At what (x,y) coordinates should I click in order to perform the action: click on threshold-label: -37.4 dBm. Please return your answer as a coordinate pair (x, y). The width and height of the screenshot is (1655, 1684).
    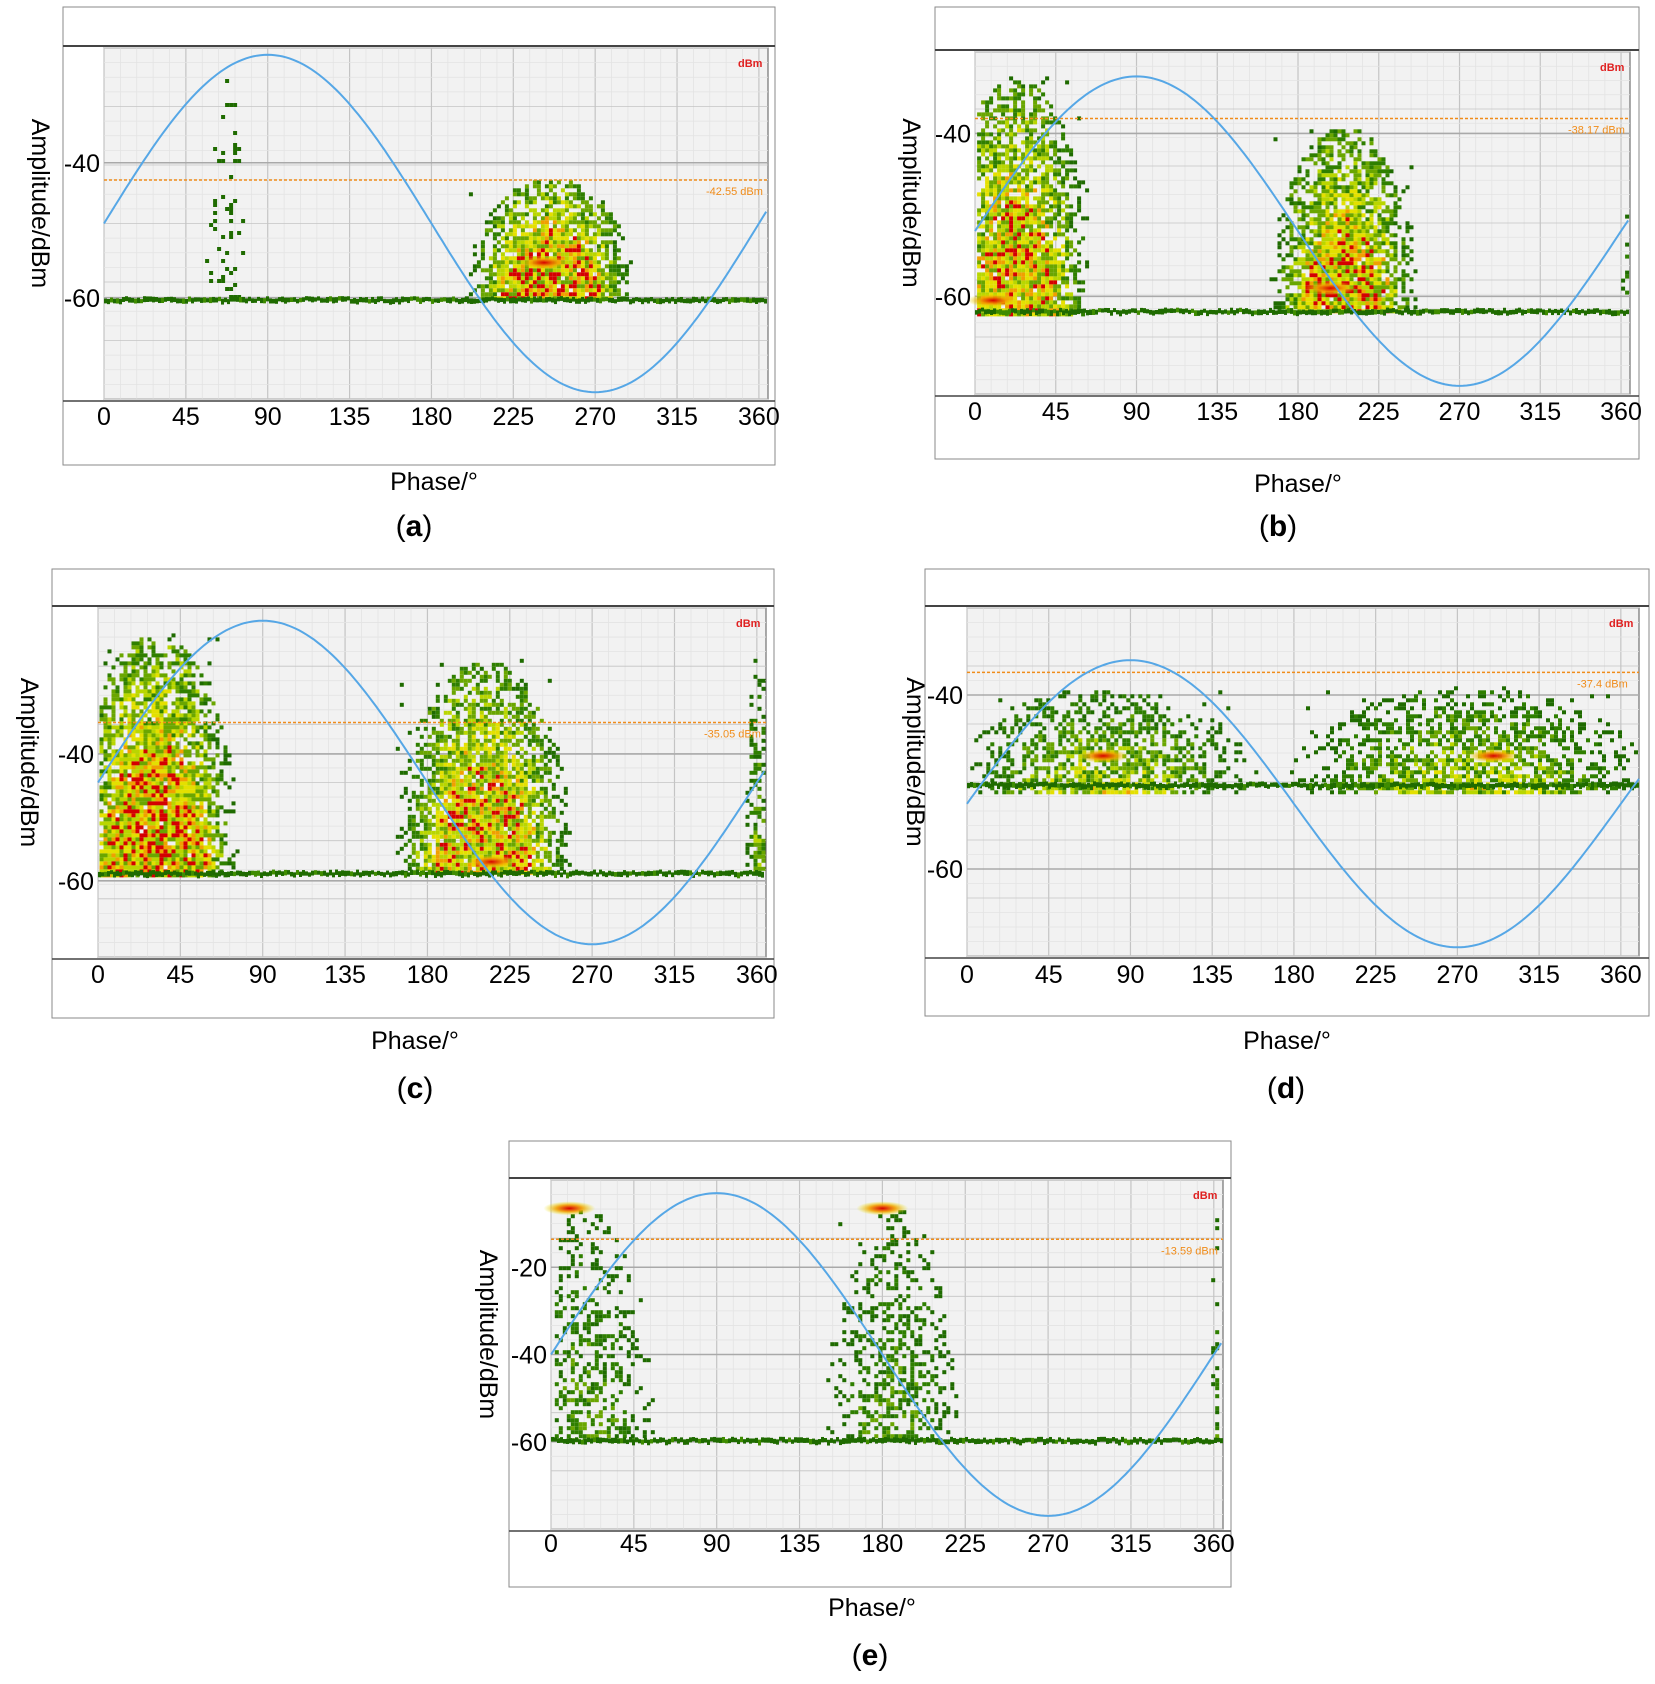
    Looking at the image, I should click on (1602, 684).